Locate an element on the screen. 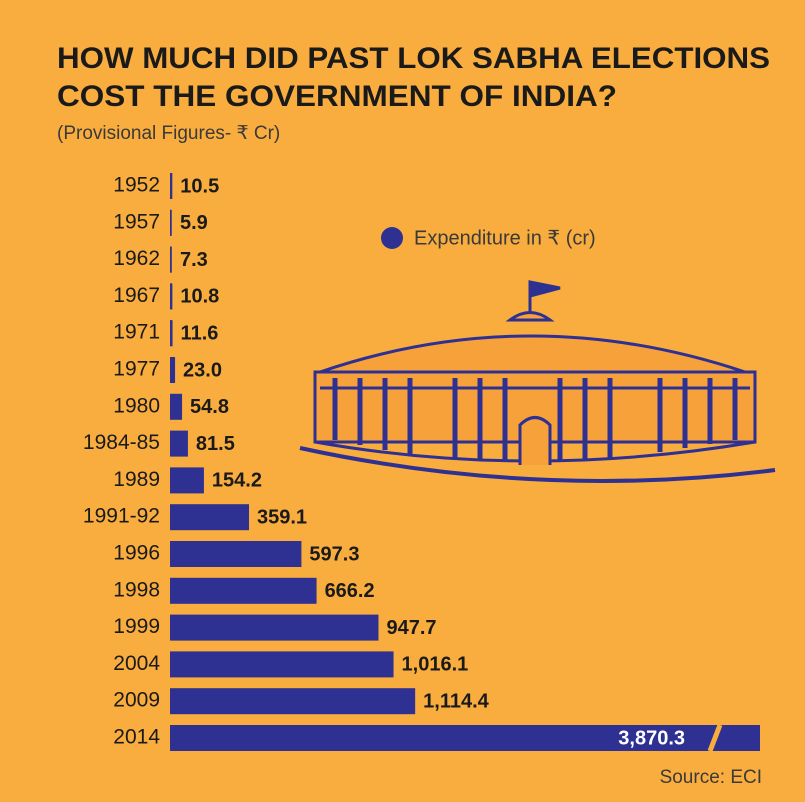 This screenshot has height=802, width=805. legend-label: Expenditure in ₹ (cr) is located at coordinates (505, 238).